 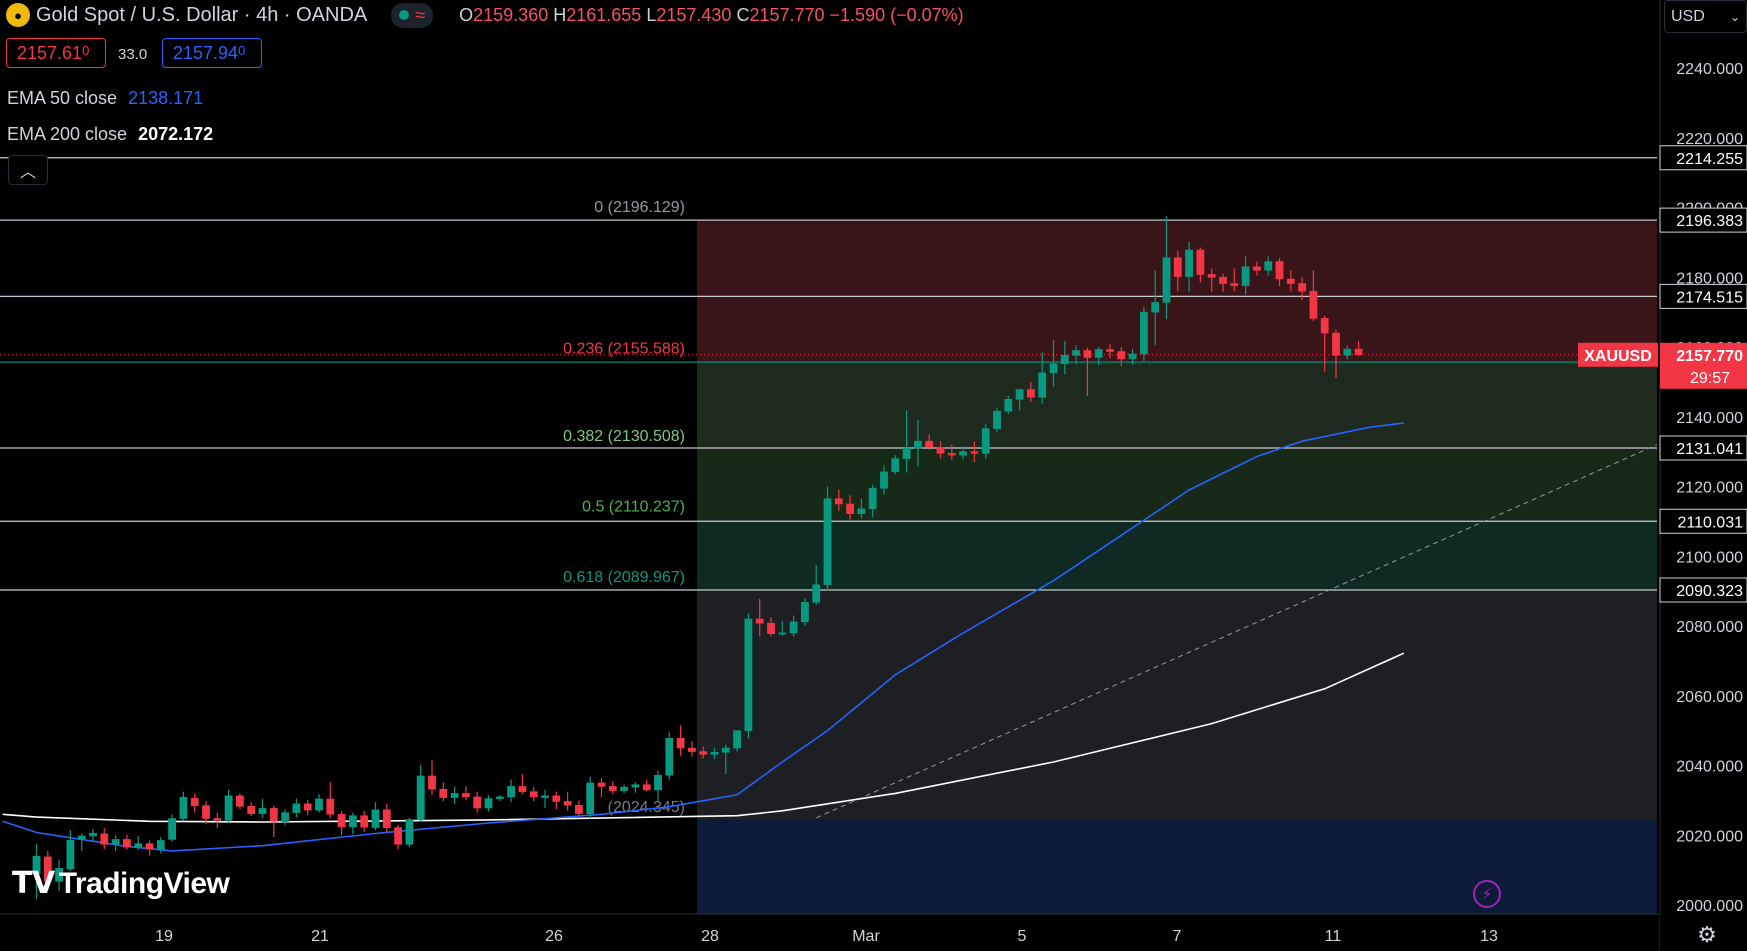 I want to click on collapse-legend-button: ︿, so click(x=28, y=170).